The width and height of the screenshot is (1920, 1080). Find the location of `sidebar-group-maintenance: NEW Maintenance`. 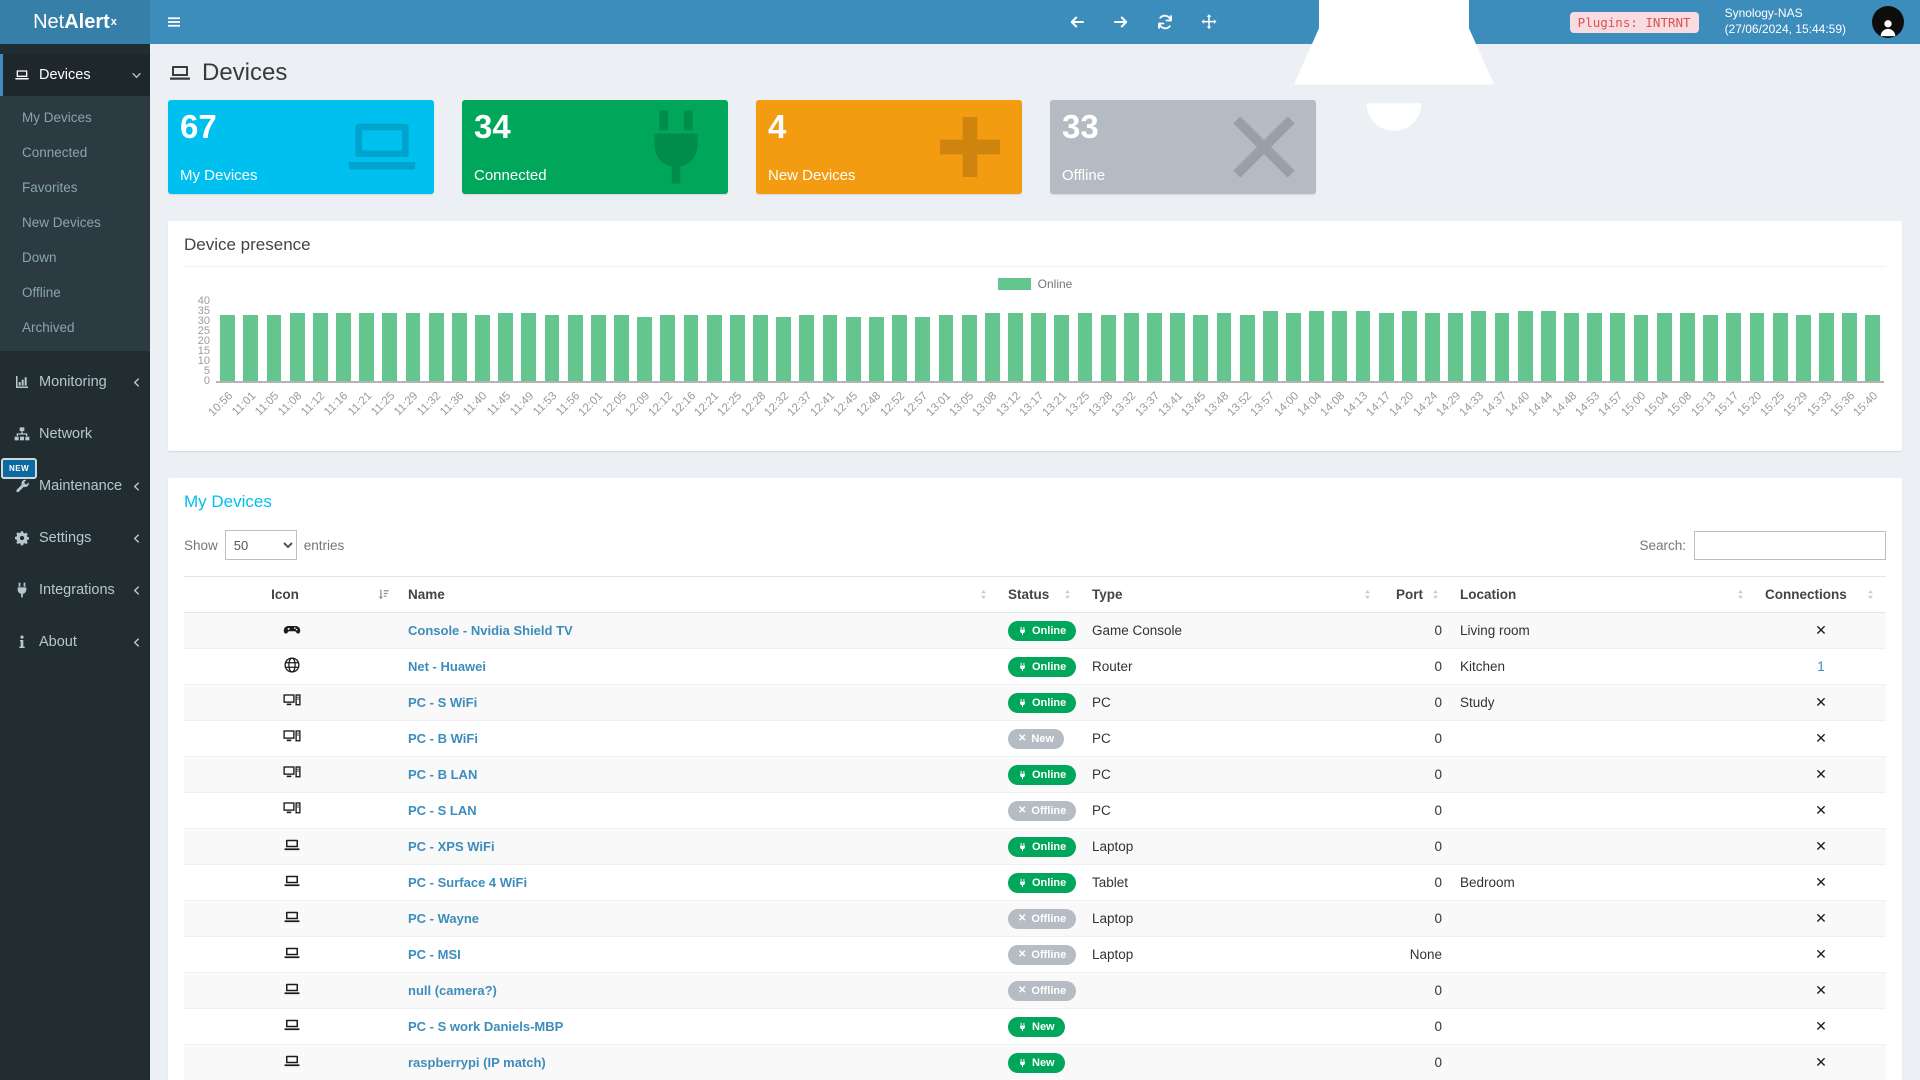

sidebar-group-maintenance: NEW Maintenance is located at coordinates (75, 482).